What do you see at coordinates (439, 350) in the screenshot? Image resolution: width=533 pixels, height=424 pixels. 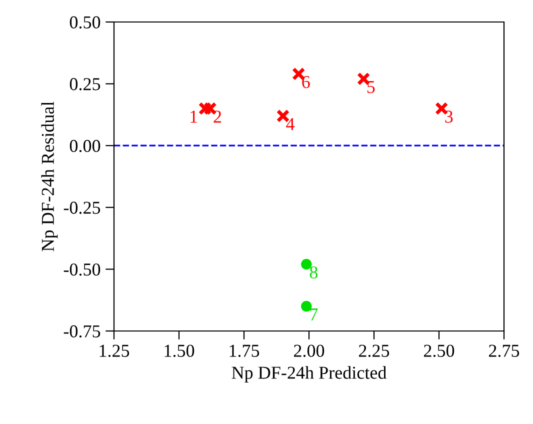 I see `x-tick-label: 2.50` at bounding box center [439, 350].